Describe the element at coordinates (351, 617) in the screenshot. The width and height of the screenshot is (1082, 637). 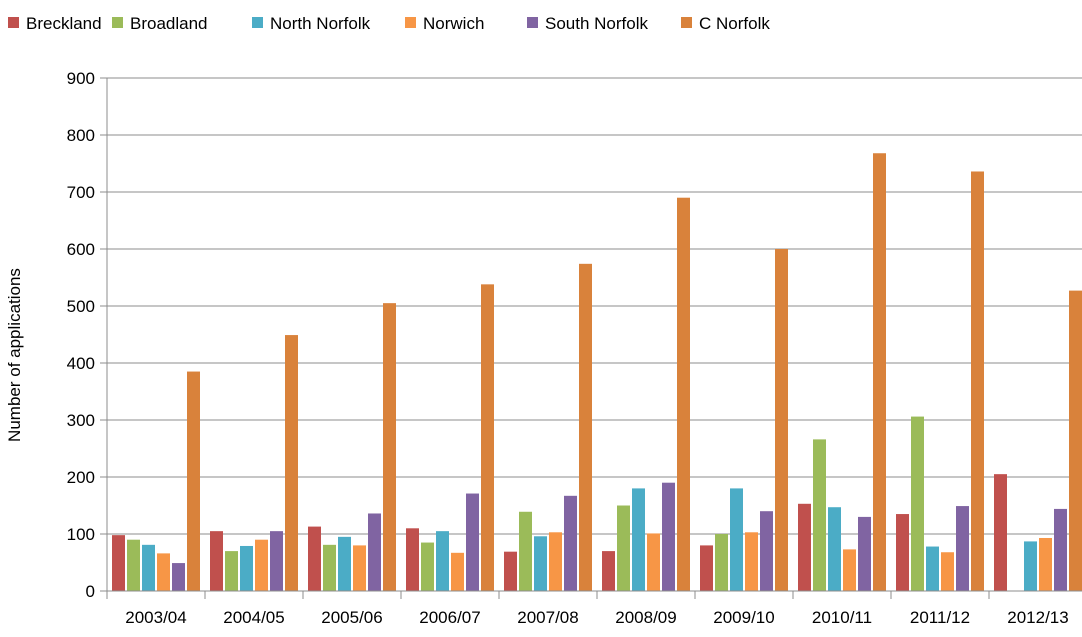
I see `x-tick-label: 2005/06` at that location.